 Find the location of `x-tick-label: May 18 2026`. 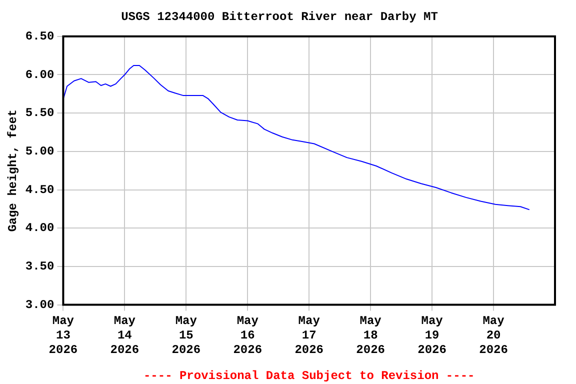

x-tick-label: May 18 2026 is located at coordinates (370, 335).